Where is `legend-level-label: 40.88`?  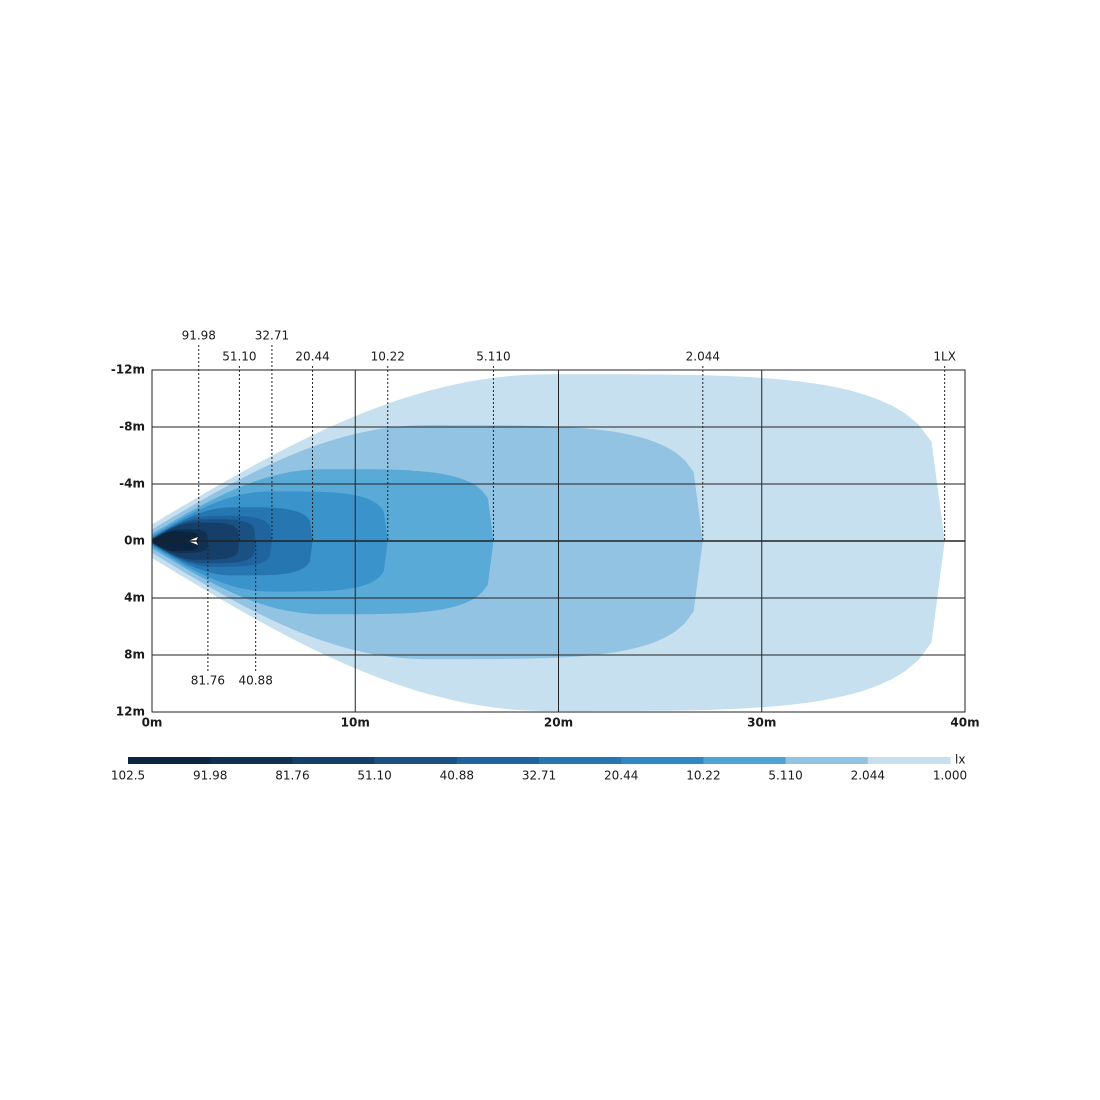 legend-level-label: 40.88 is located at coordinates (457, 776).